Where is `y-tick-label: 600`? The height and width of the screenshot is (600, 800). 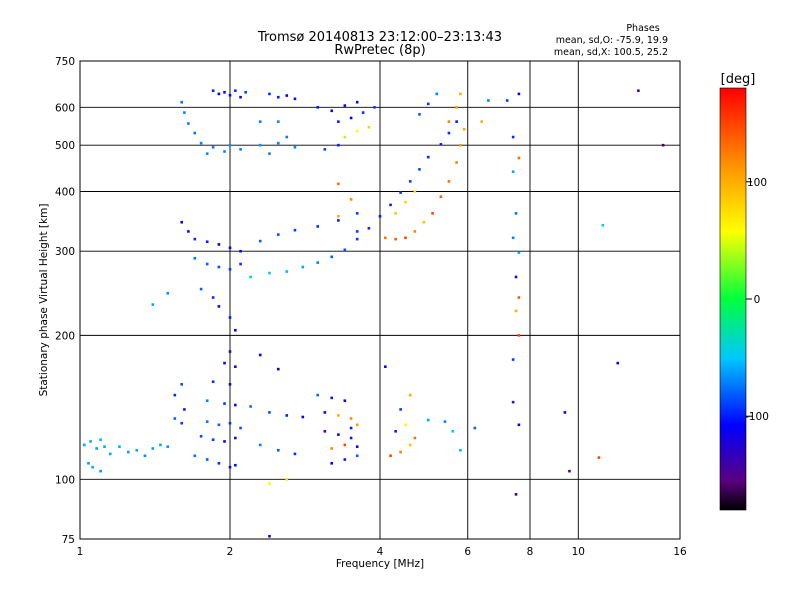
y-tick-label: 600 is located at coordinates (65, 108).